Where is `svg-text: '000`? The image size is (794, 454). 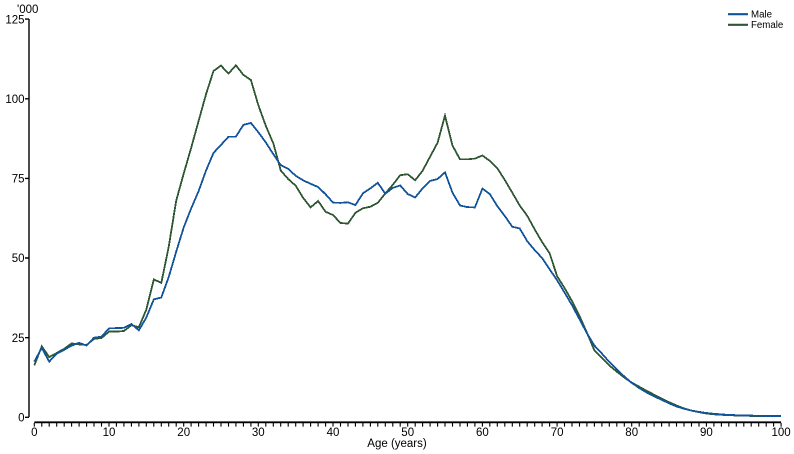
svg-text: '000 is located at coordinates (27, 10).